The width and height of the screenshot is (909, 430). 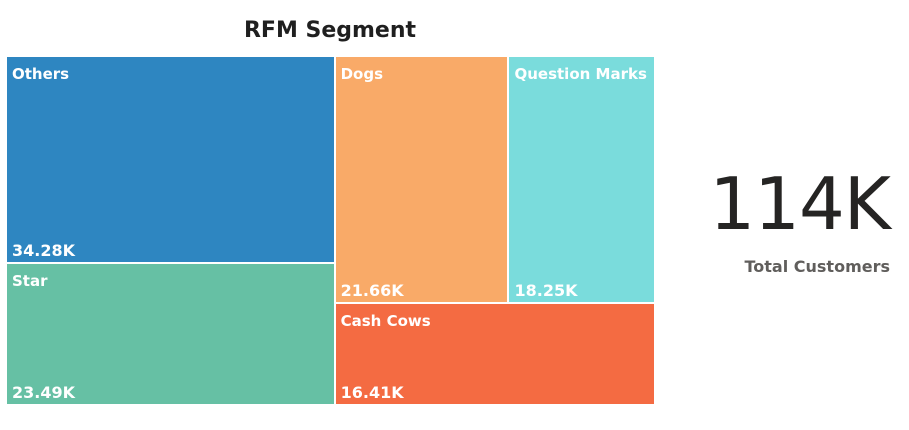 What do you see at coordinates (800, 204) in the screenshot?
I see `kpi-value: 114K` at bounding box center [800, 204].